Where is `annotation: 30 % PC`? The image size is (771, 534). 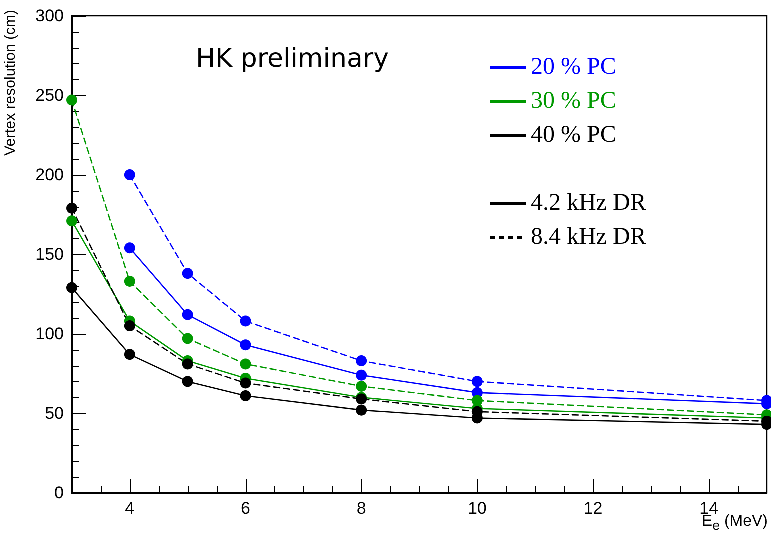
annotation: 30 % PC is located at coordinates (573, 101).